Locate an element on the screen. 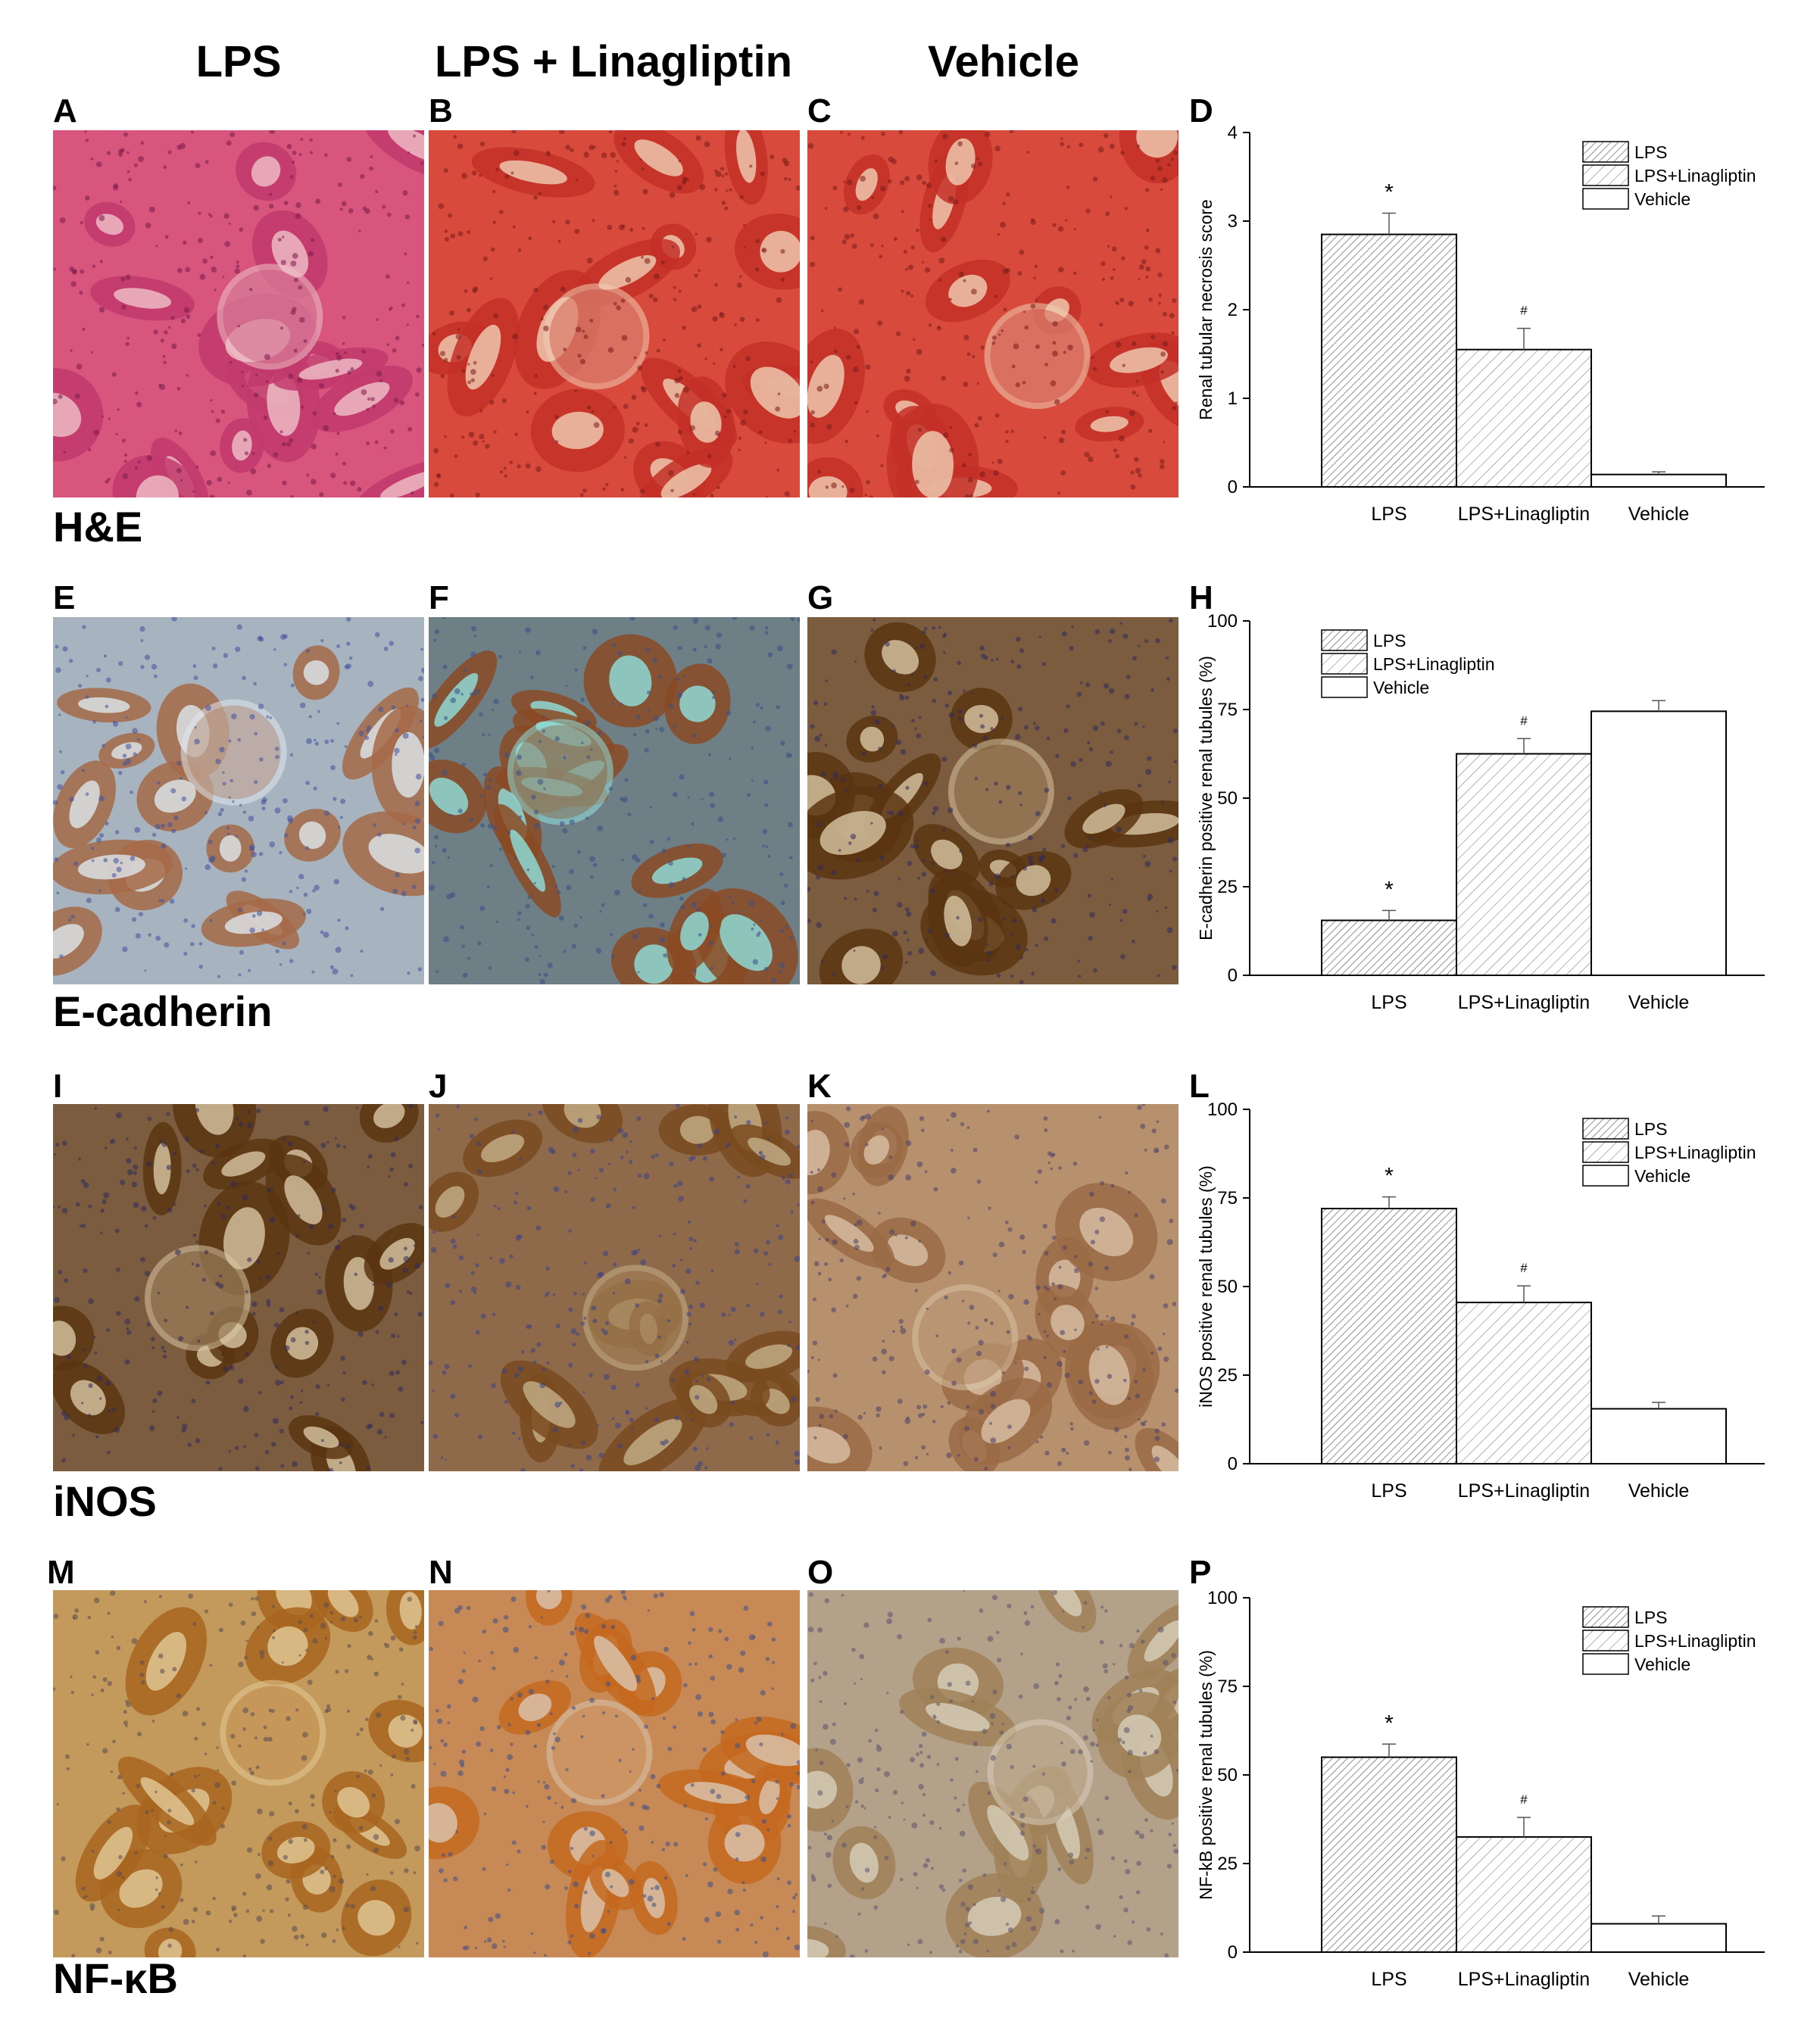 This screenshot has height=2018, width=1820. micrograph-m is located at coordinates (238, 1773).